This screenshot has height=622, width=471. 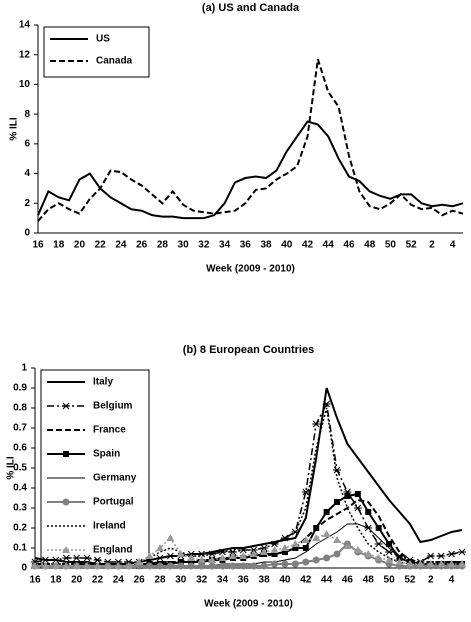 What do you see at coordinates (103, 39) in the screenshot?
I see `legend-label: US` at bounding box center [103, 39].